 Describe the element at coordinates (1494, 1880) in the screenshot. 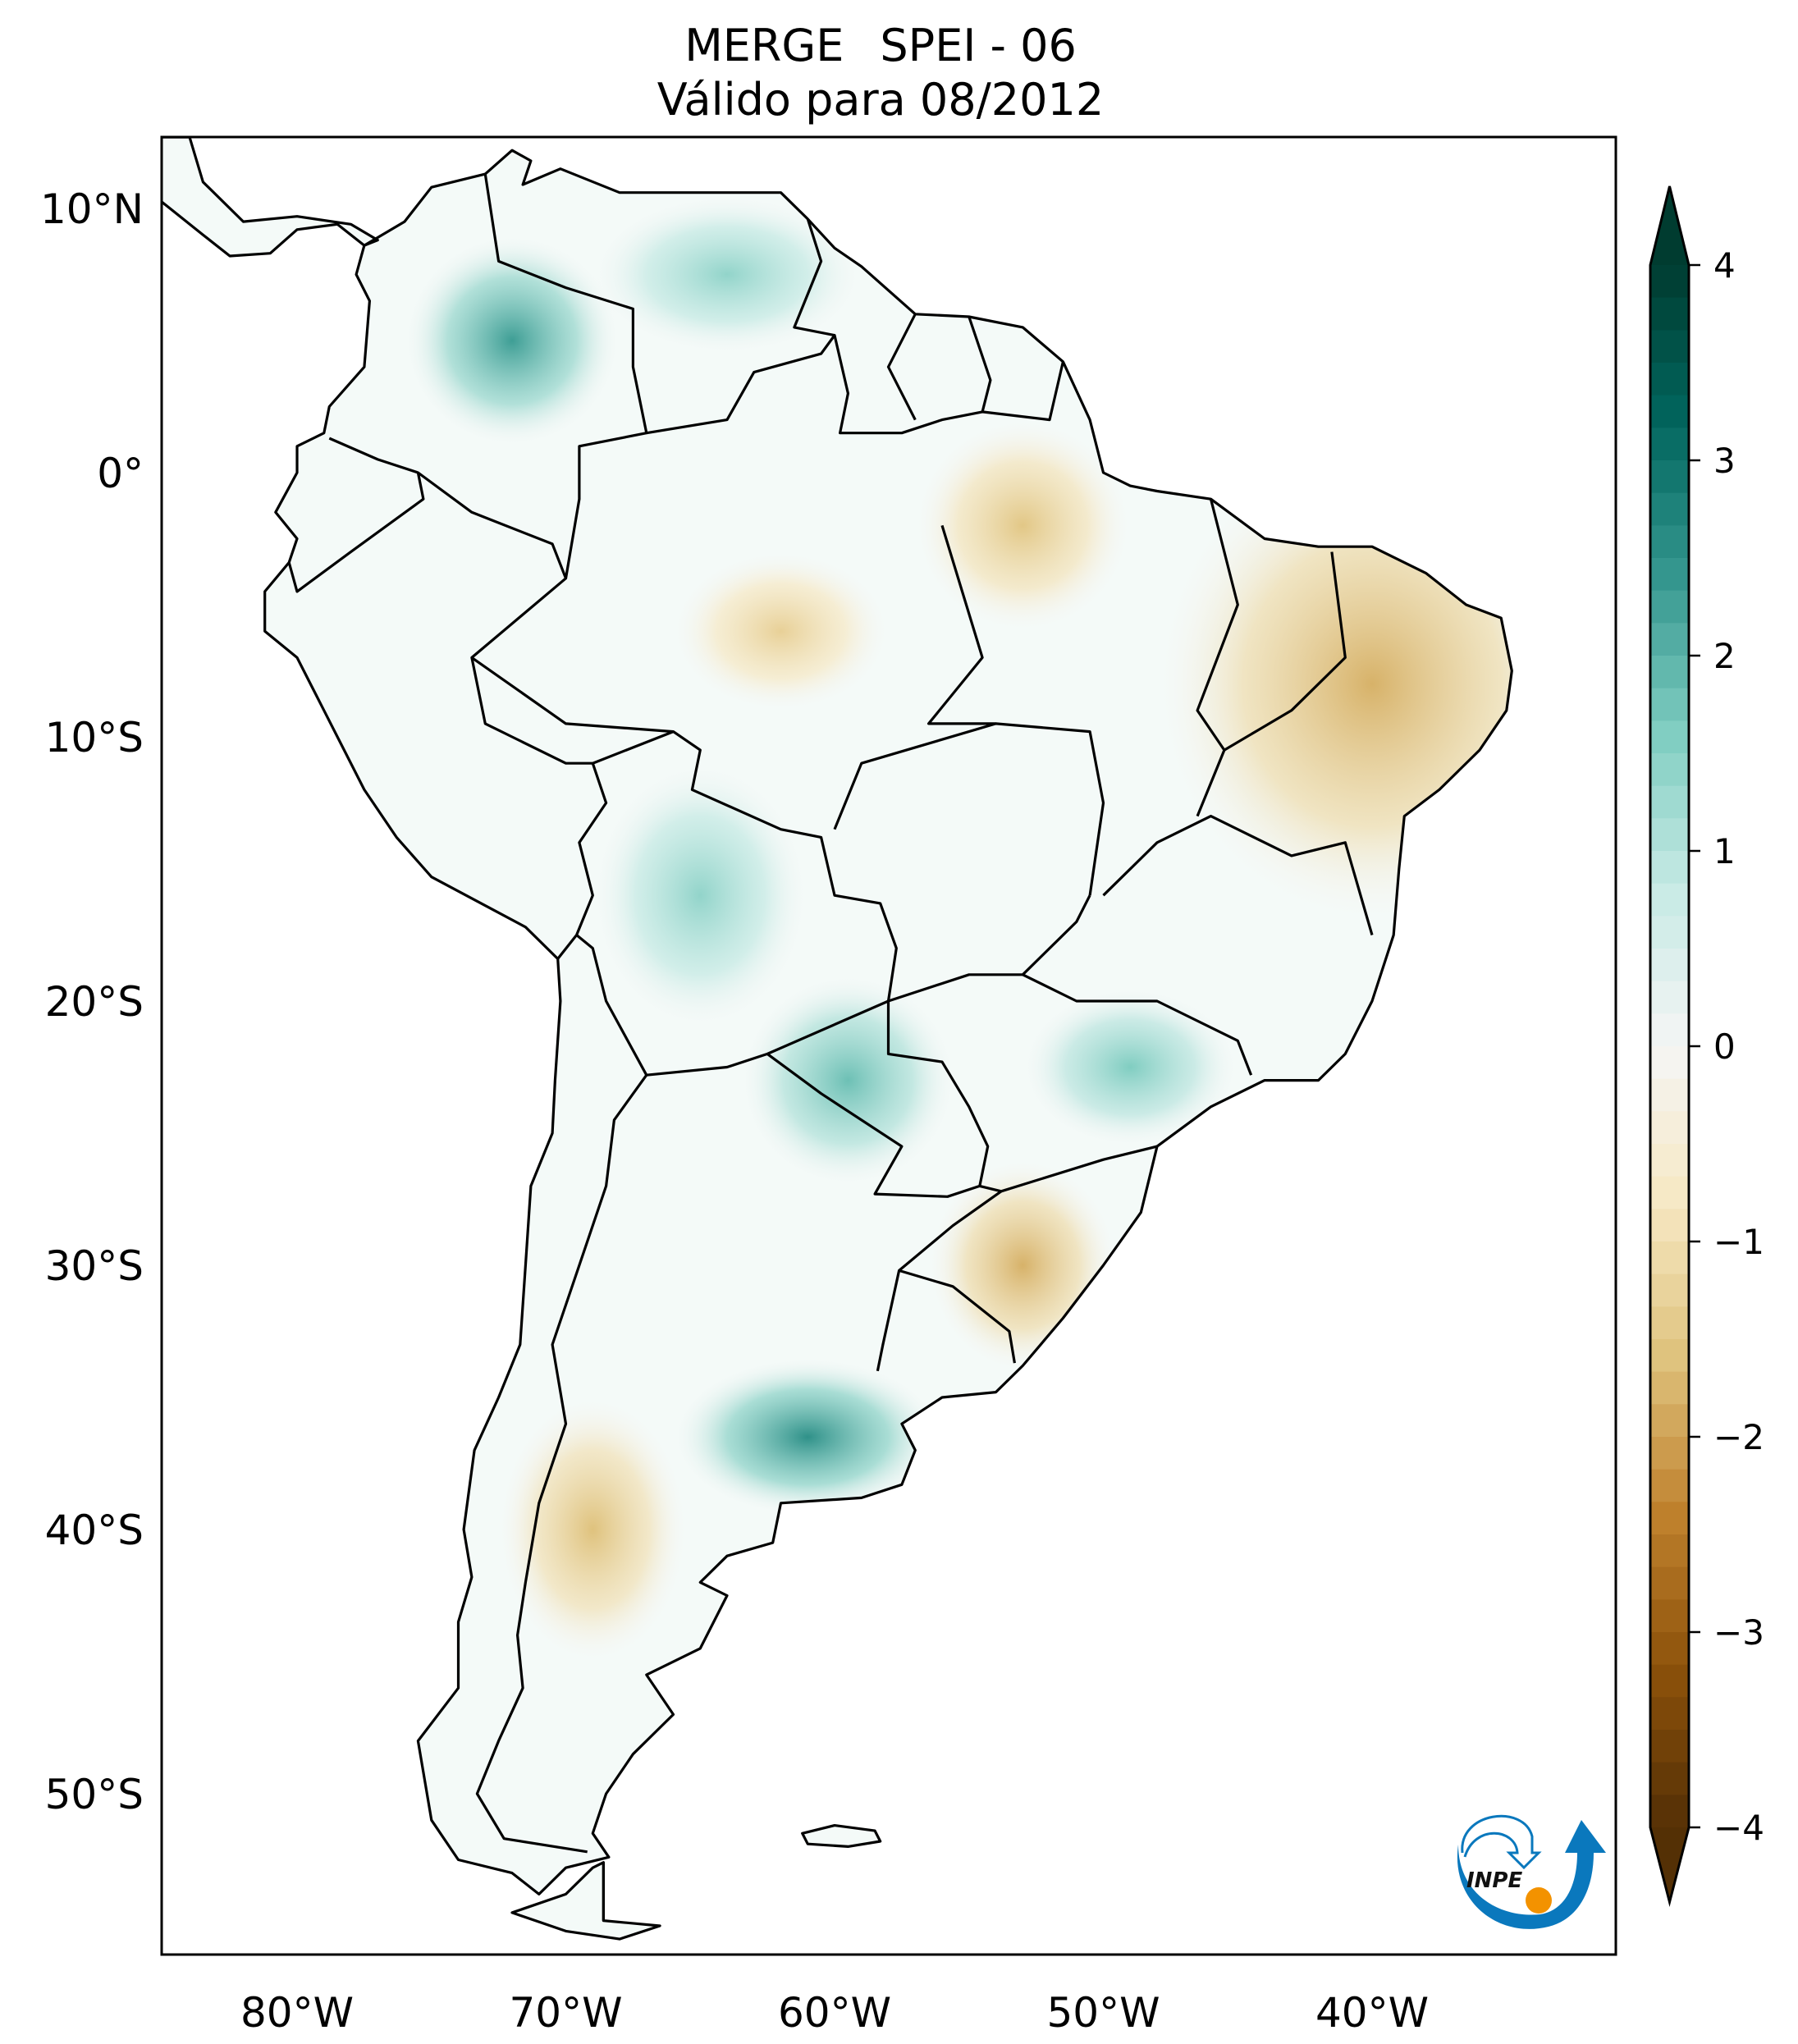

I see `logo-text: INPE` at that location.